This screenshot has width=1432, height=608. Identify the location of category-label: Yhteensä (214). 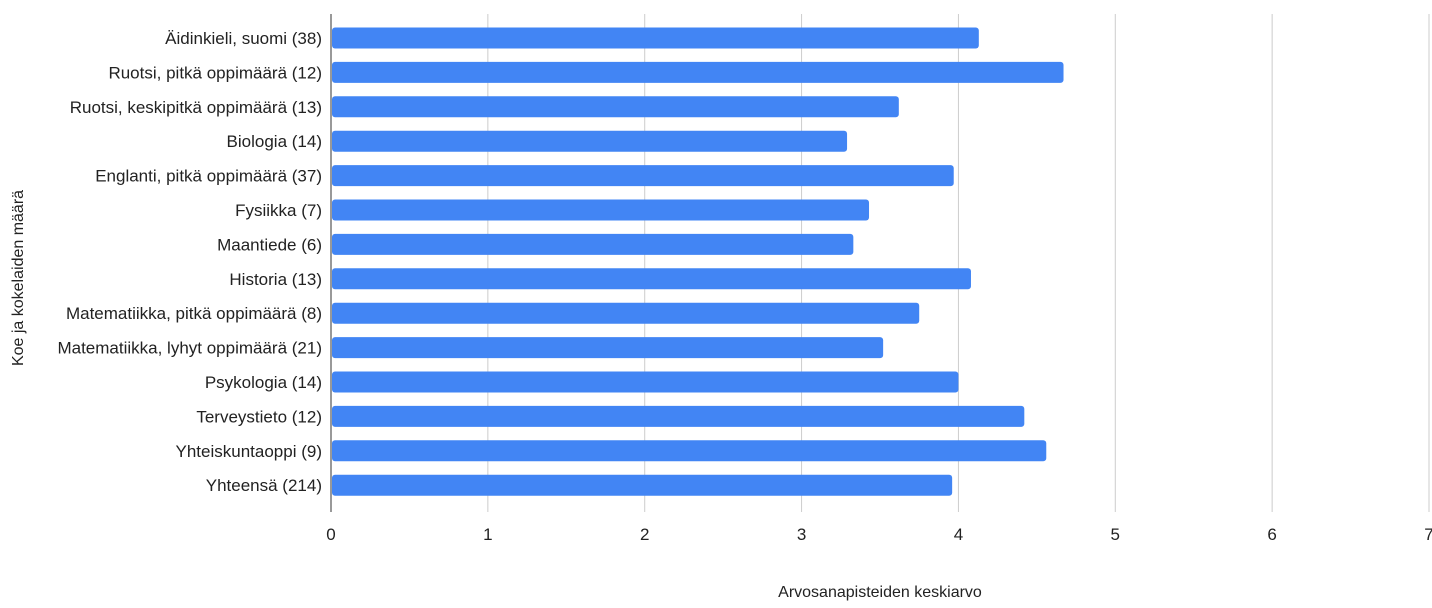
(264, 485).